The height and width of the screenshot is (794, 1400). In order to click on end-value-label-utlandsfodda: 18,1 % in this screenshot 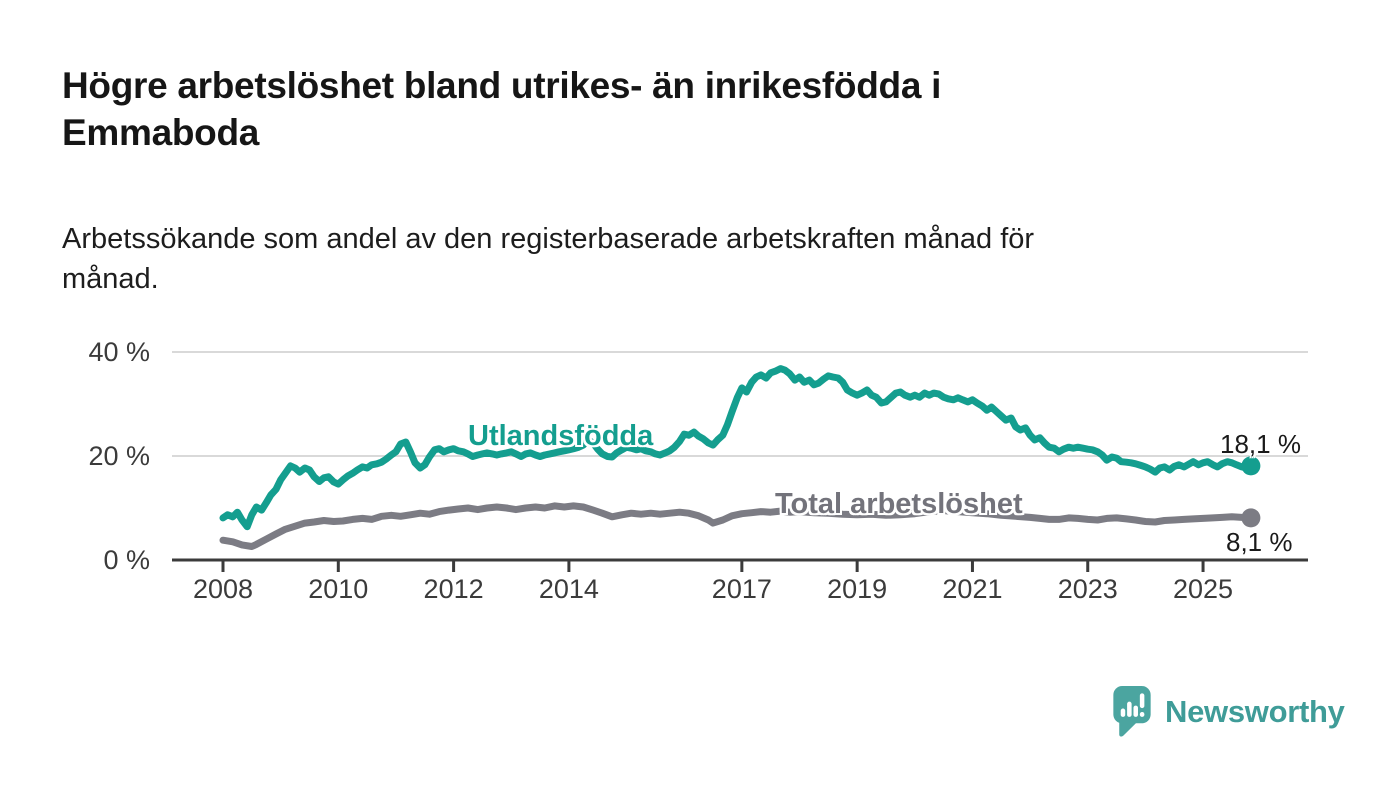, I will do `click(1260, 444)`.